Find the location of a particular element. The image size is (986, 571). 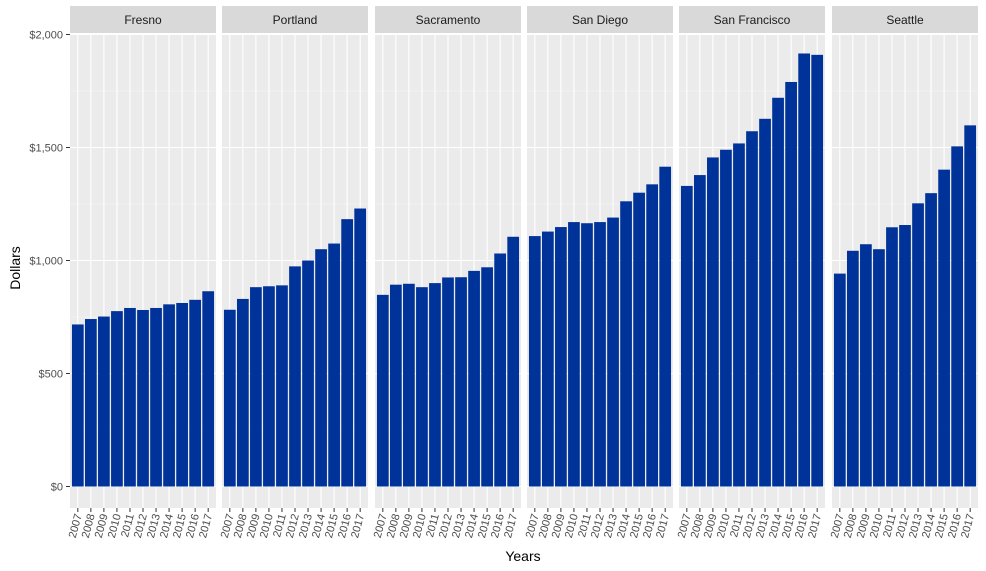

y-axis: $0 $500 $1,000 $1,500 $2,000 is located at coordinates (49, 262).